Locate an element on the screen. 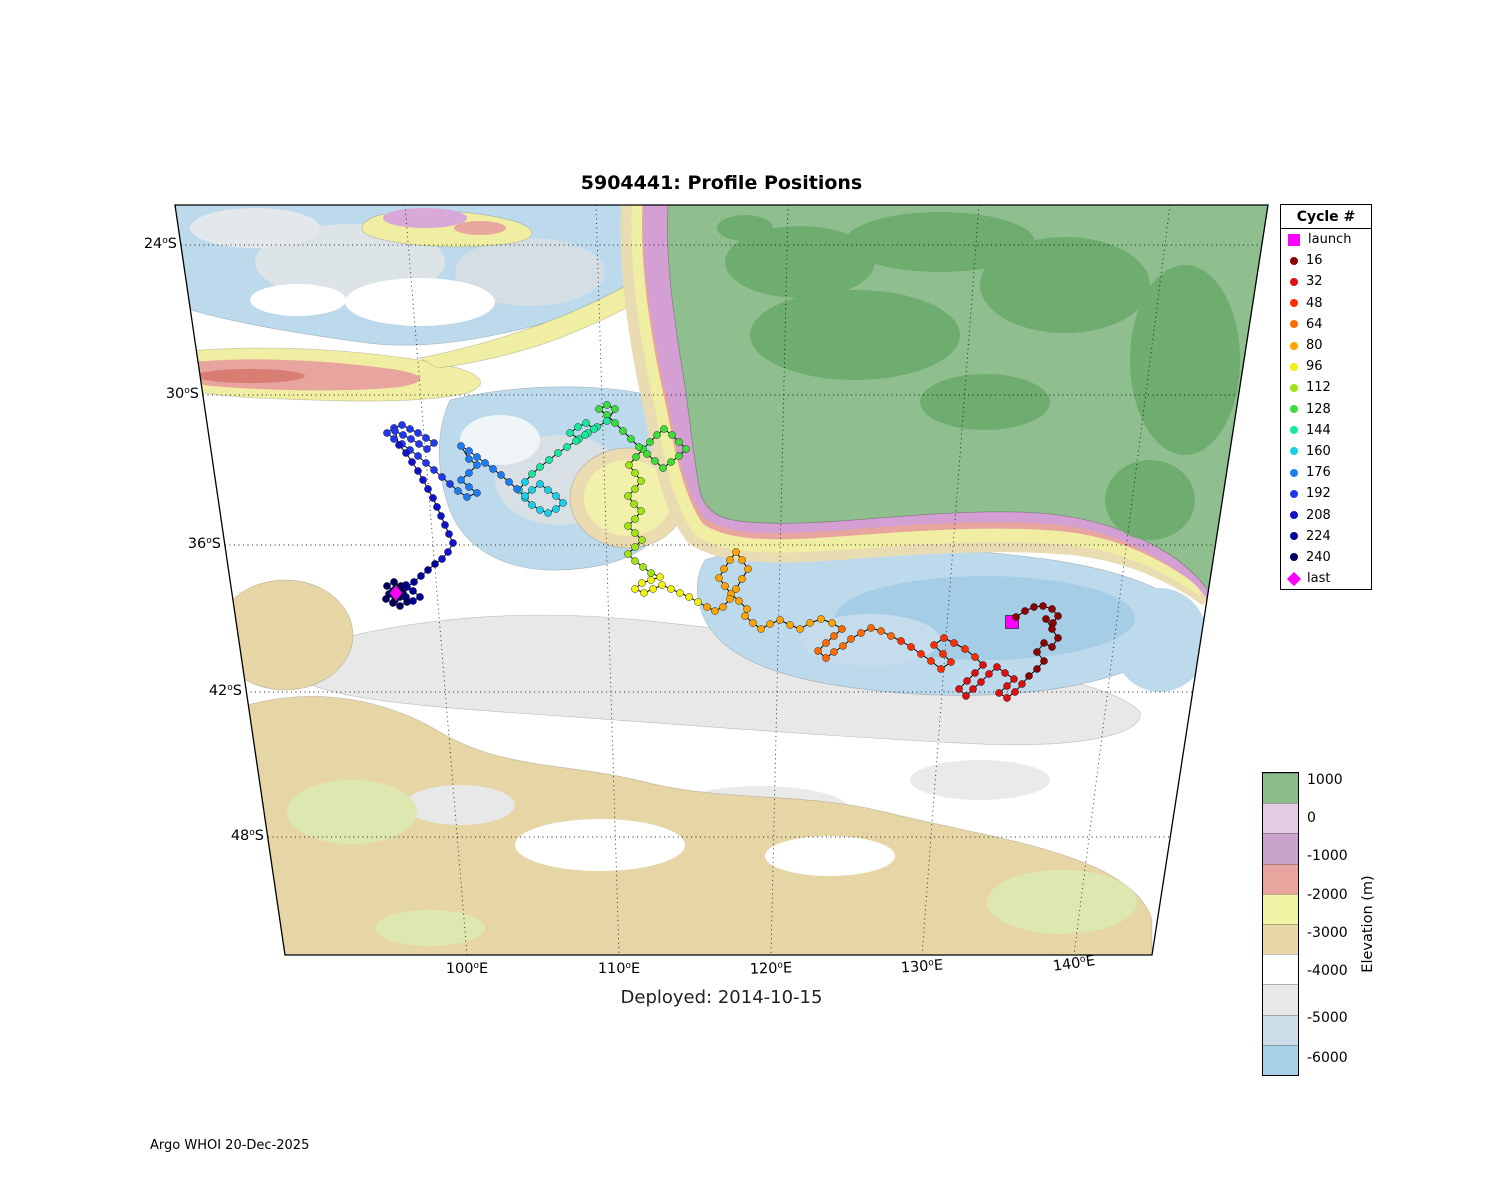  colorbar-axis-label: Elevation (m) is located at coordinates (1368, 924).